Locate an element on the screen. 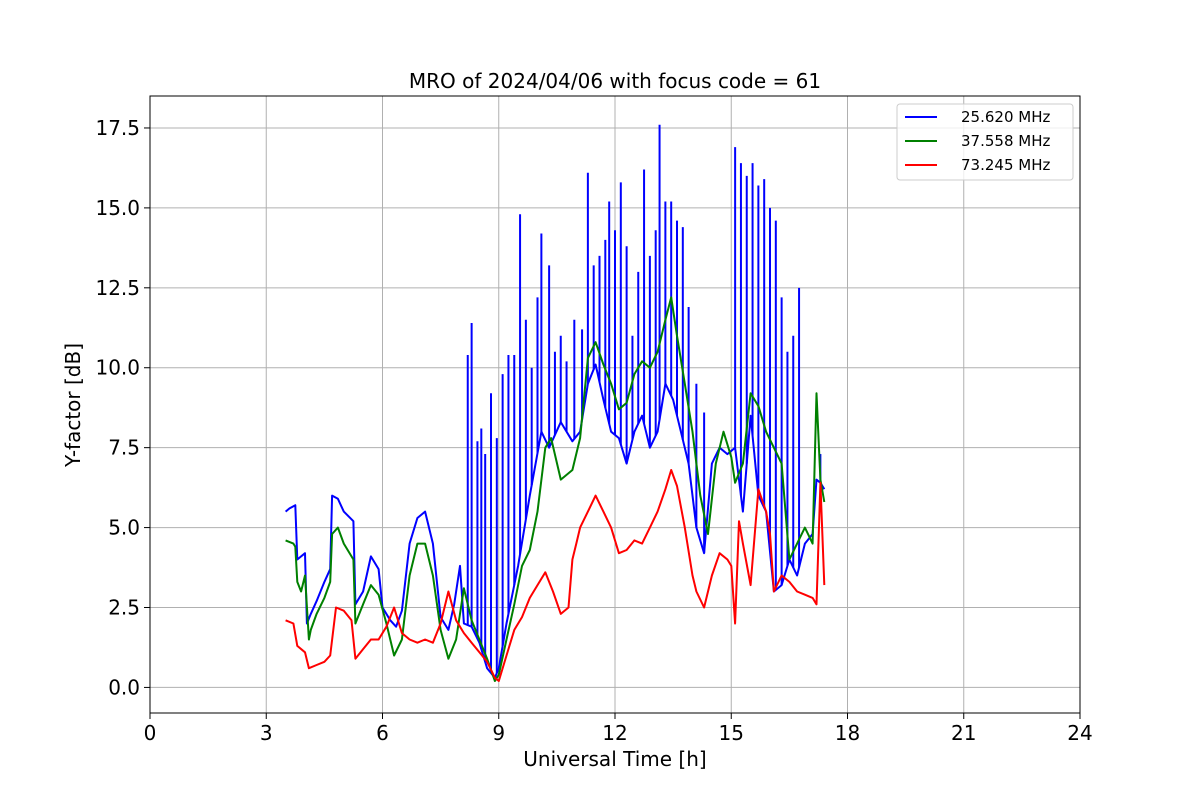 The width and height of the screenshot is (1200, 800). y-axis-ticks: 0.0 2.5 5.0 7.5 10.0 12.5 15.0 17.5 is located at coordinates (122, 407).